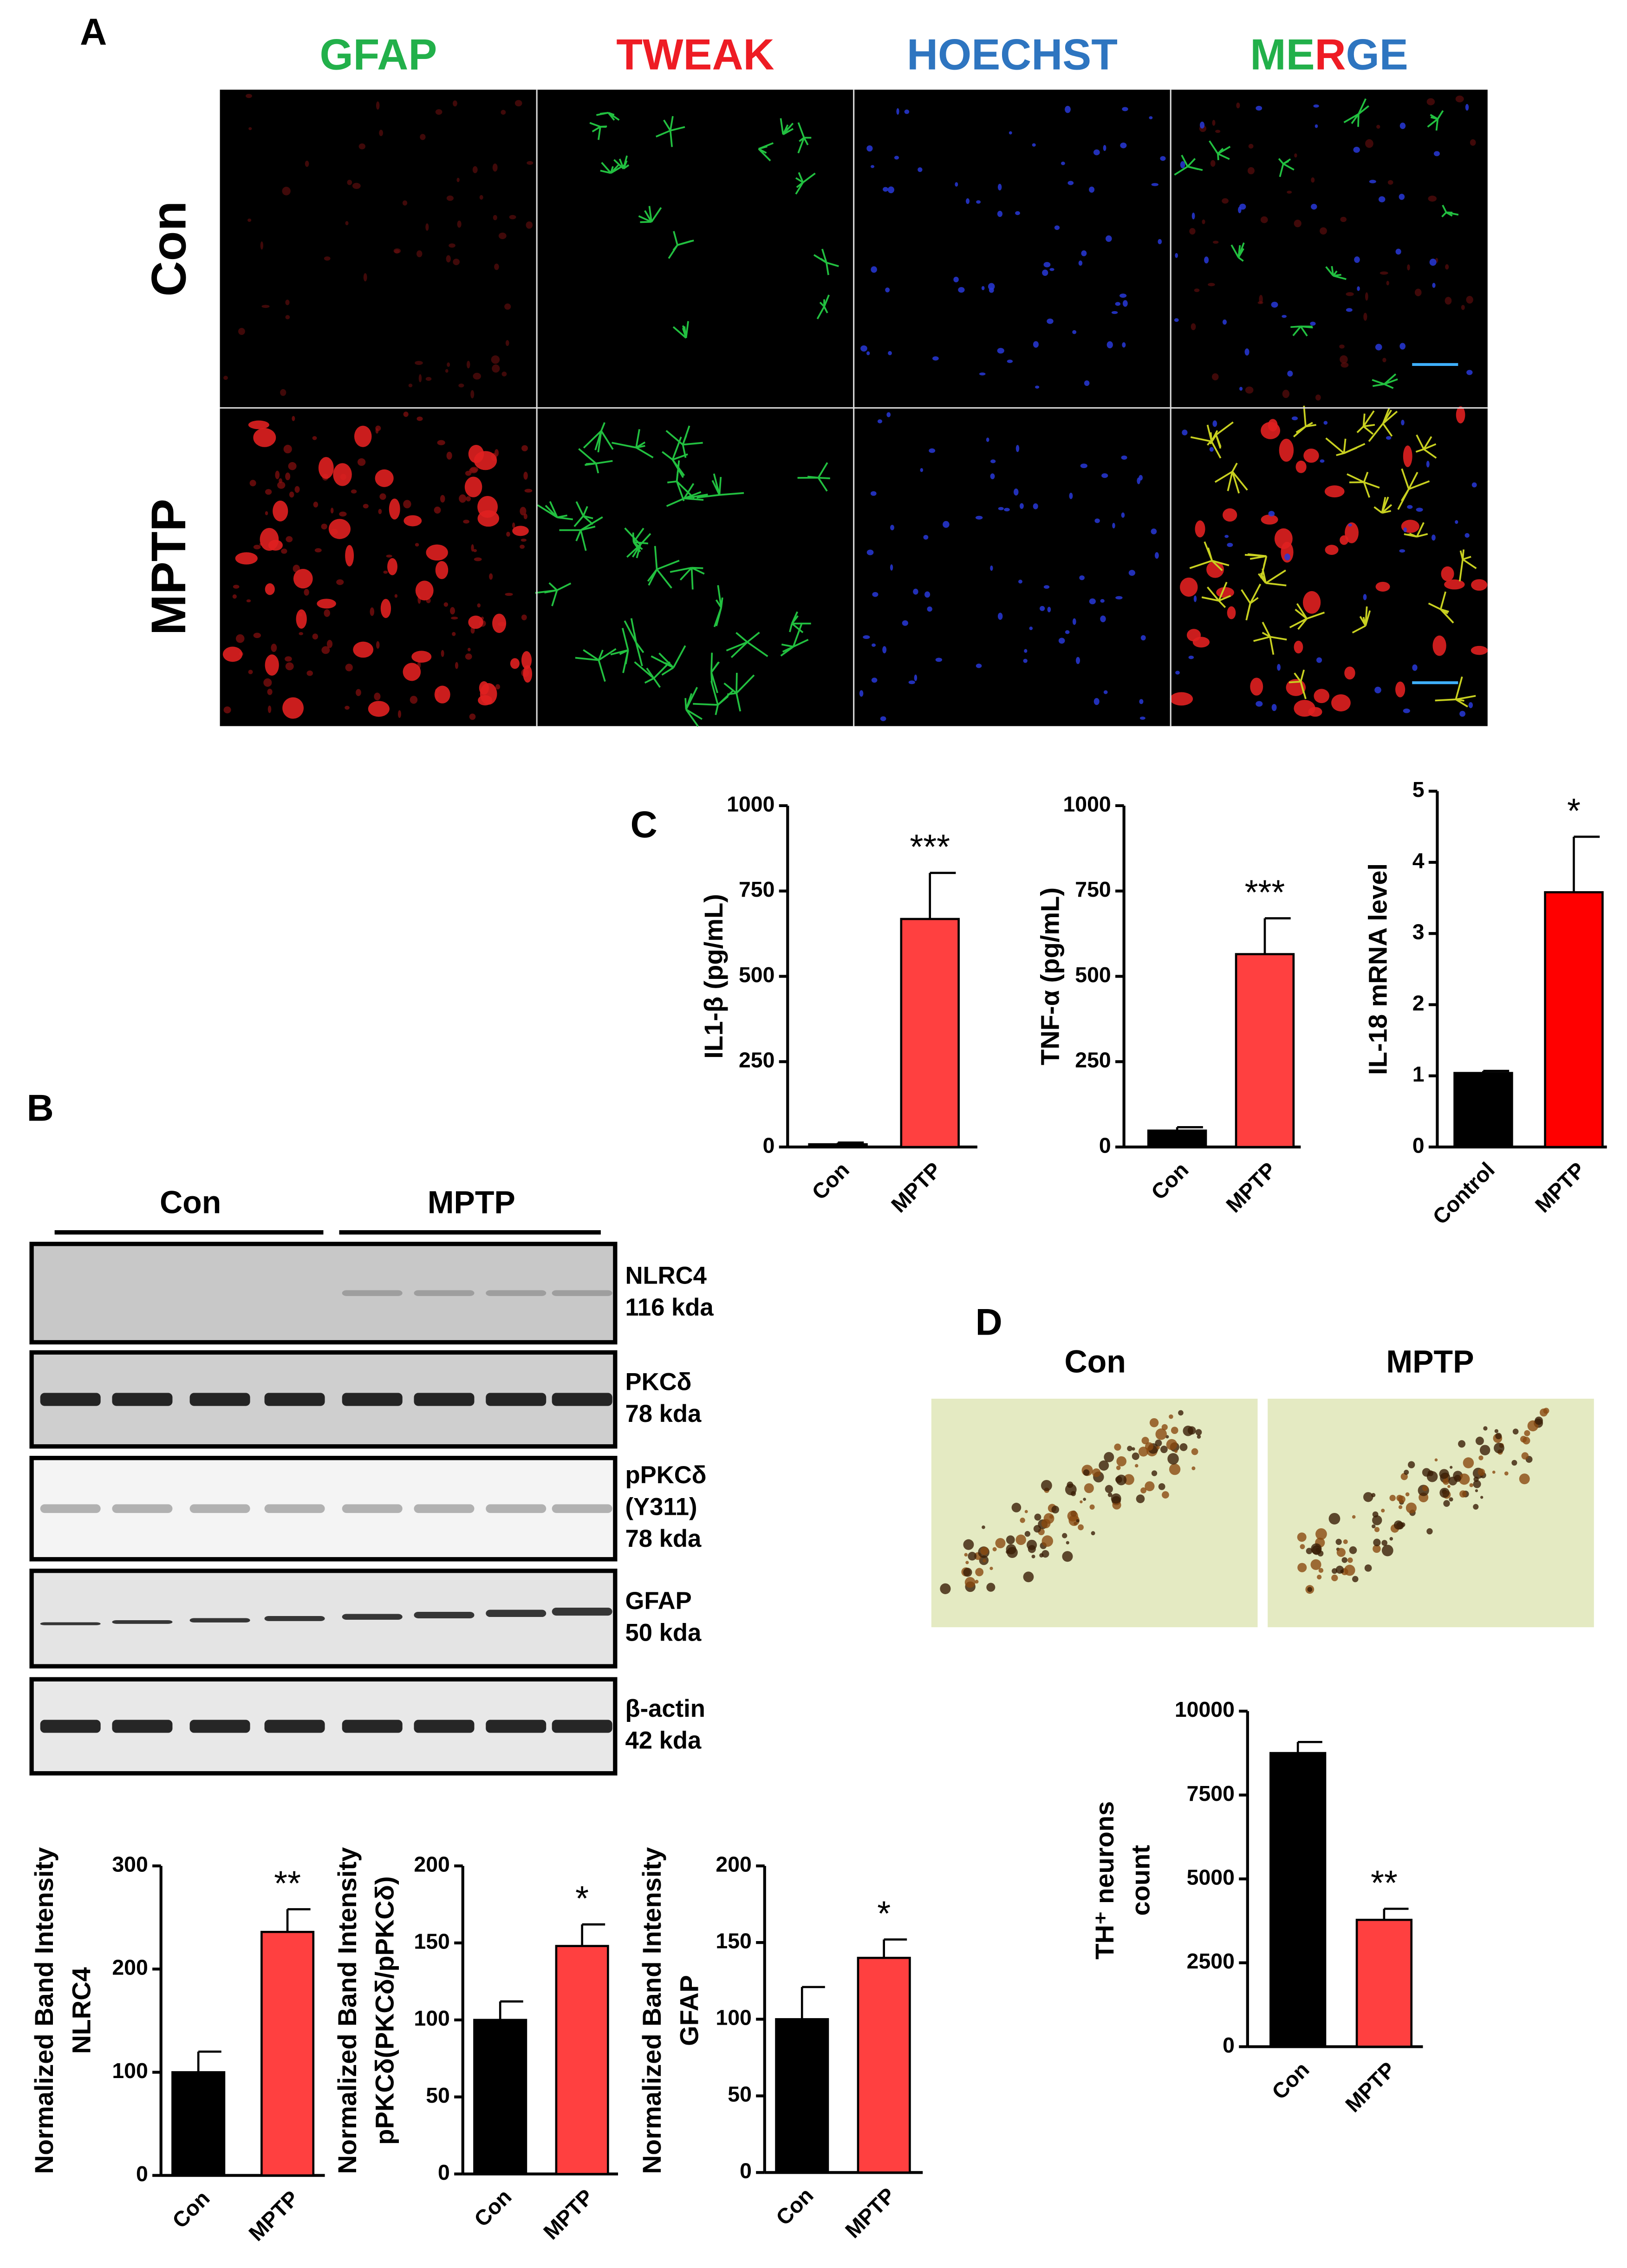  What do you see at coordinates (1211, 1877) in the screenshot?
I see `y-tick-label: 5000` at bounding box center [1211, 1877].